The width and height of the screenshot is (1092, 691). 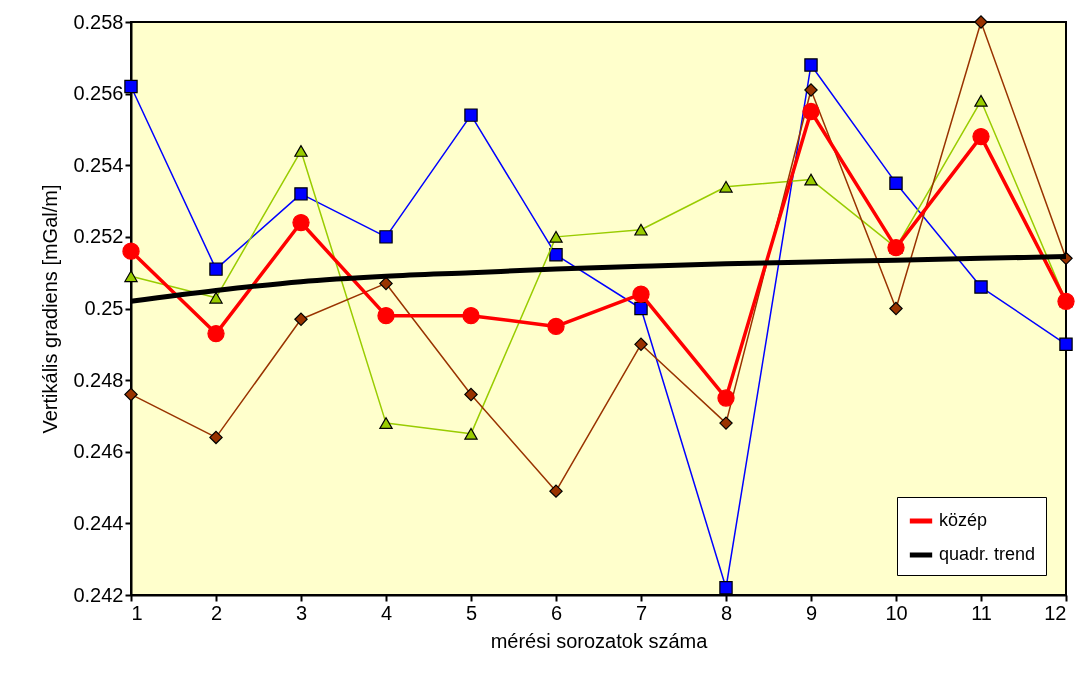 I want to click on x-tick-label: 3, so click(x=301, y=612).